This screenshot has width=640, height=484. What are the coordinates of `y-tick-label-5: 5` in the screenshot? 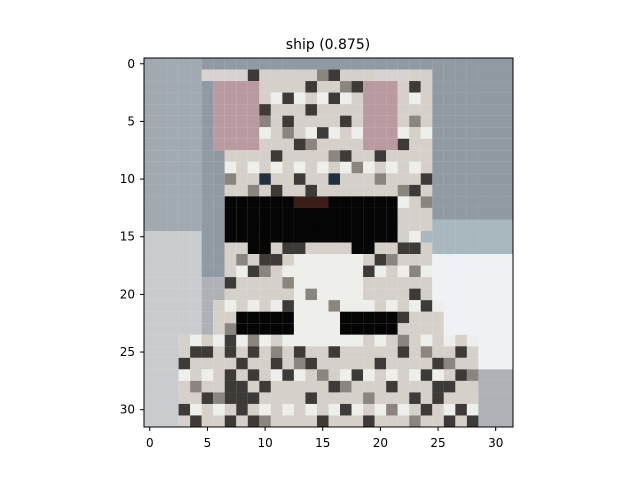 It's located at (131, 121).